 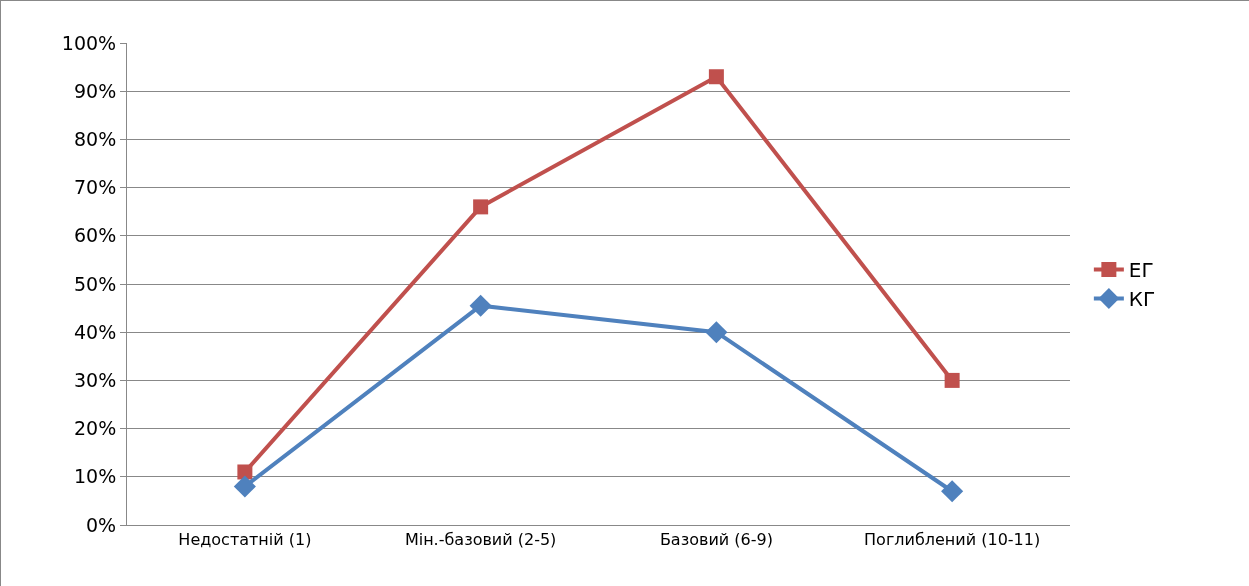 What do you see at coordinates (1142, 299) in the screenshot?
I see `legend-label: КГ` at bounding box center [1142, 299].